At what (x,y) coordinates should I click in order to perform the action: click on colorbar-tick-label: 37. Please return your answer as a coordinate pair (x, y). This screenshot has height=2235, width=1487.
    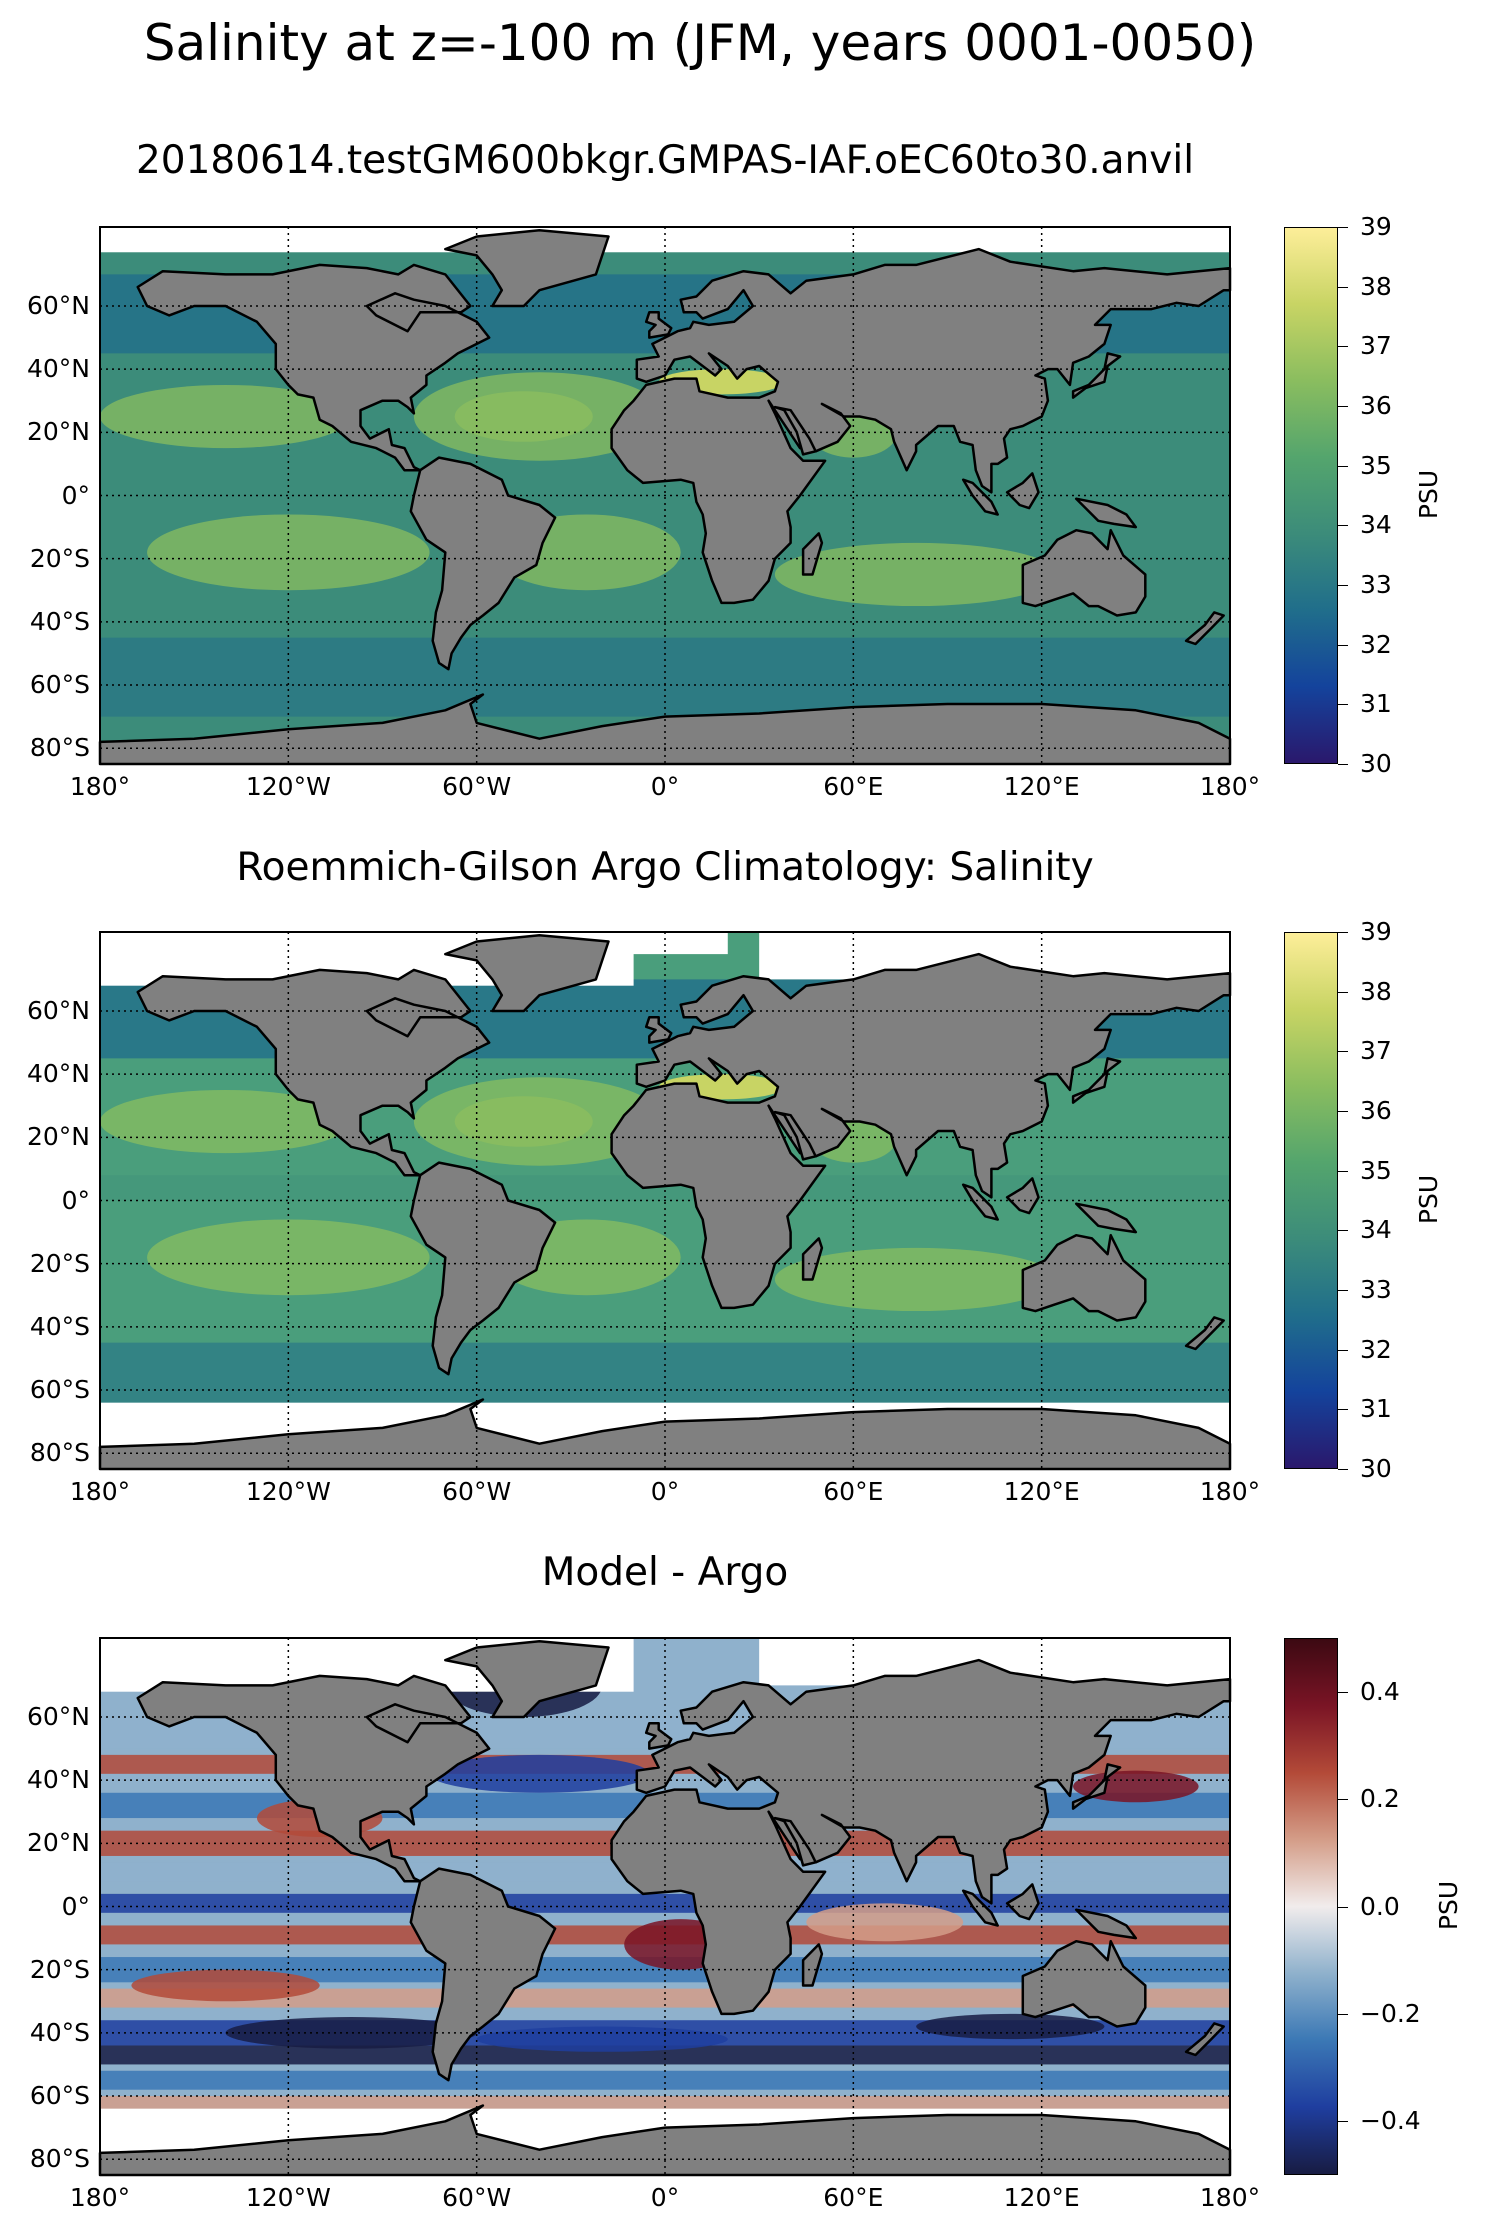
    Looking at the image, I should click on (1376, 1051).